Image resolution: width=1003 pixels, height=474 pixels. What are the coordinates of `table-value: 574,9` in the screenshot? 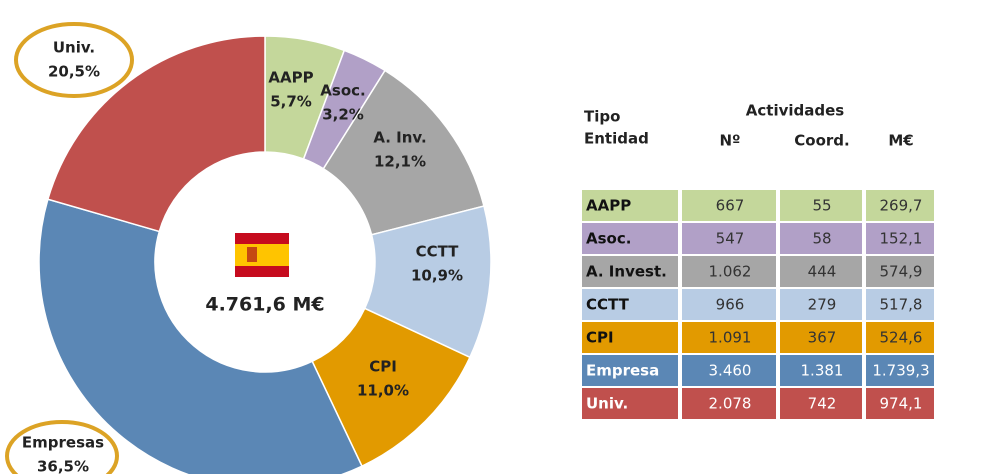 It's located at (901, 272).